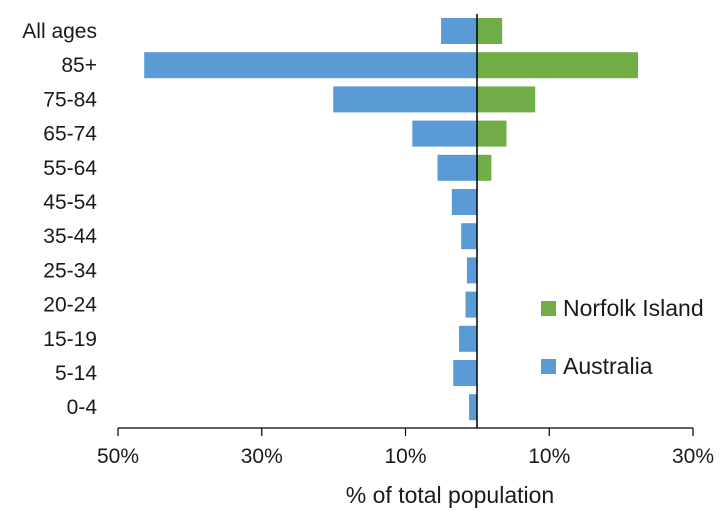 Image resolution: width=728 pixels, height=511 pixels. I want to click on category-label: 75-84, so click(70, 99).